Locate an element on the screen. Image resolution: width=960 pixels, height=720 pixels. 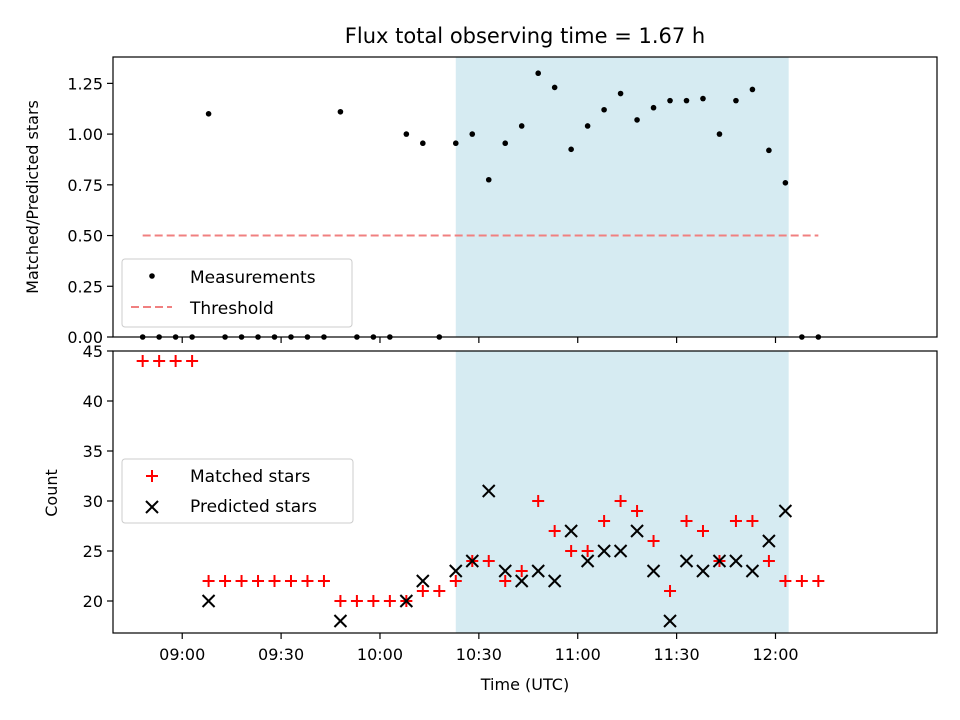
bottom-legend: Matched stars Predicted stars is located at coordinates (237, 491).